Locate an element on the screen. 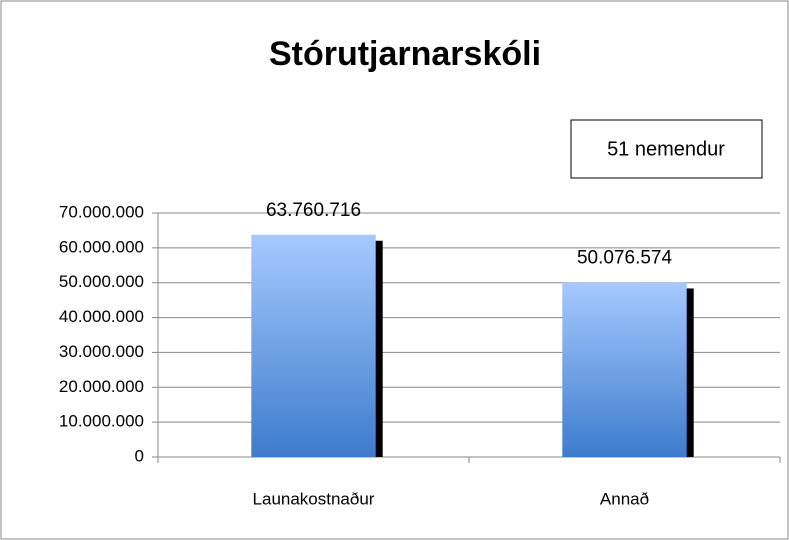  annotation-box is located at coordinates (666, 149).